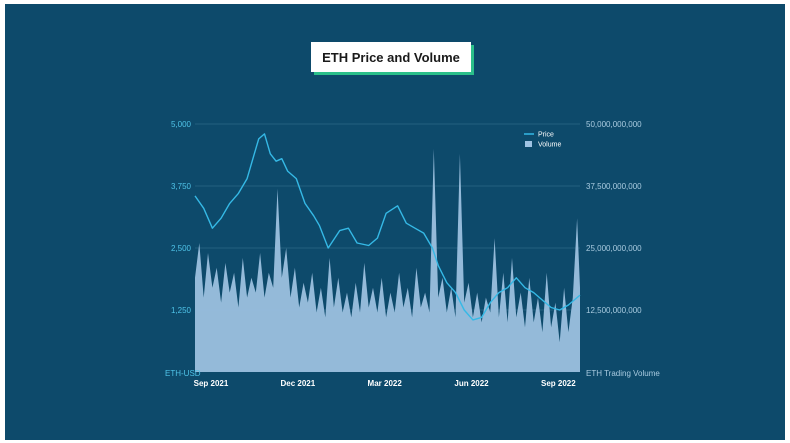  What do you see at coordinates (614, 186) in the screenshot?
I see `right-tick-label-1: 37,500,000,000` at bounding box center [614, 186].